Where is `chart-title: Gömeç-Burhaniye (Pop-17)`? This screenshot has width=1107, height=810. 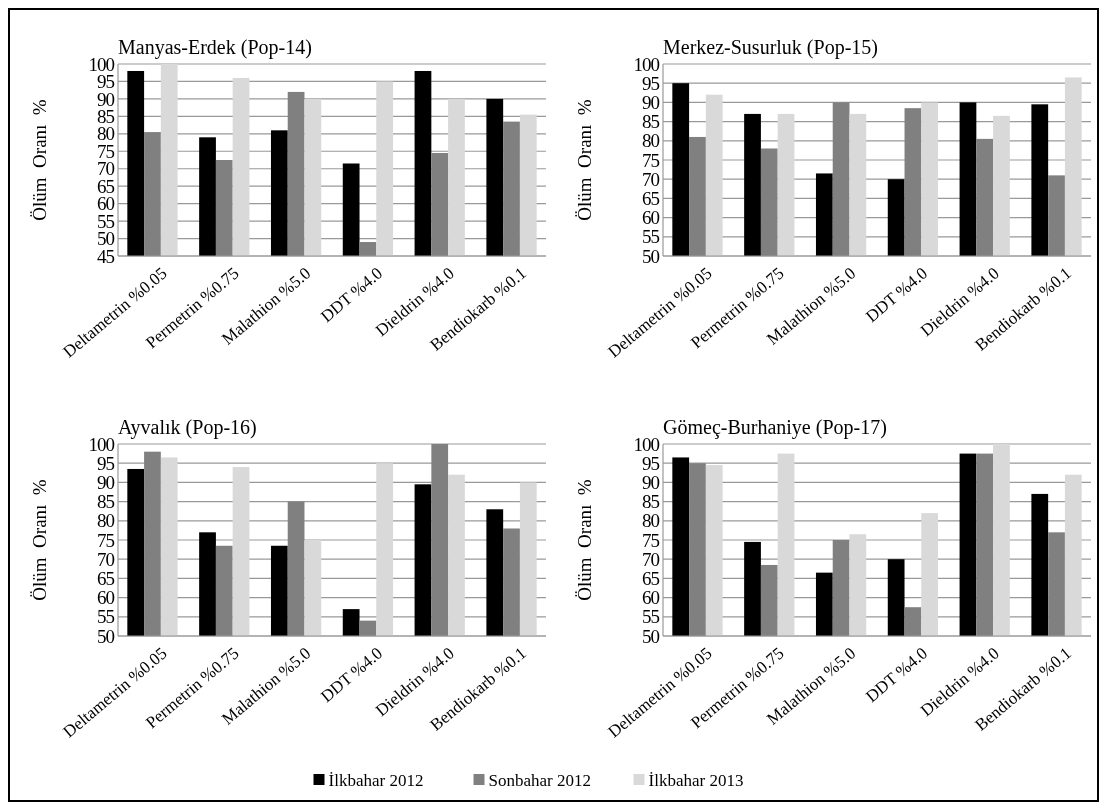
chart-title: Gömeç-Burhaniye (Pop-17) is located at coordinates (775, 427).